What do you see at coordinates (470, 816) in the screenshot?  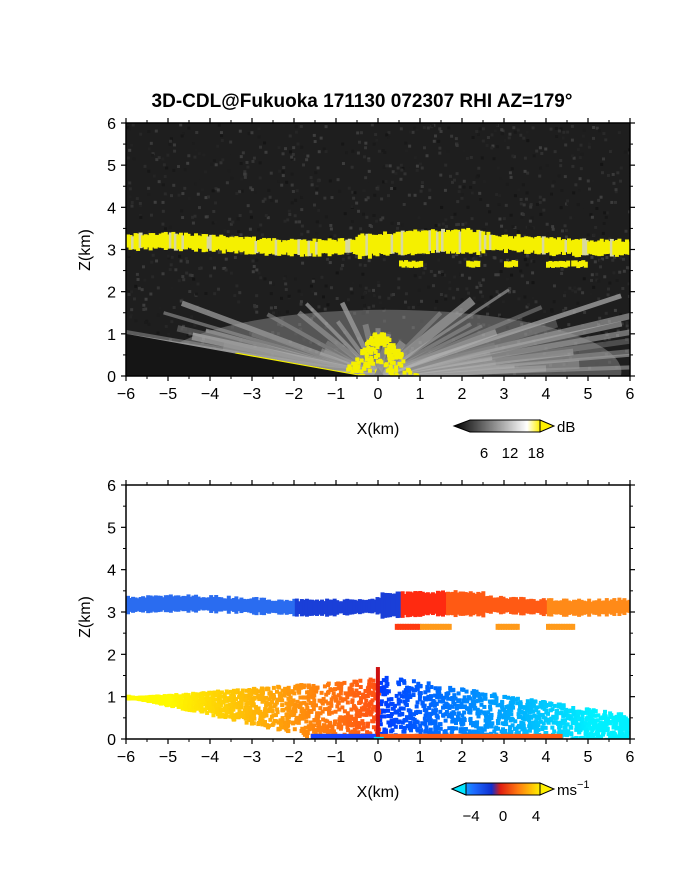 I see `colorbar-tick: −4` at bounding box center [470, 816].